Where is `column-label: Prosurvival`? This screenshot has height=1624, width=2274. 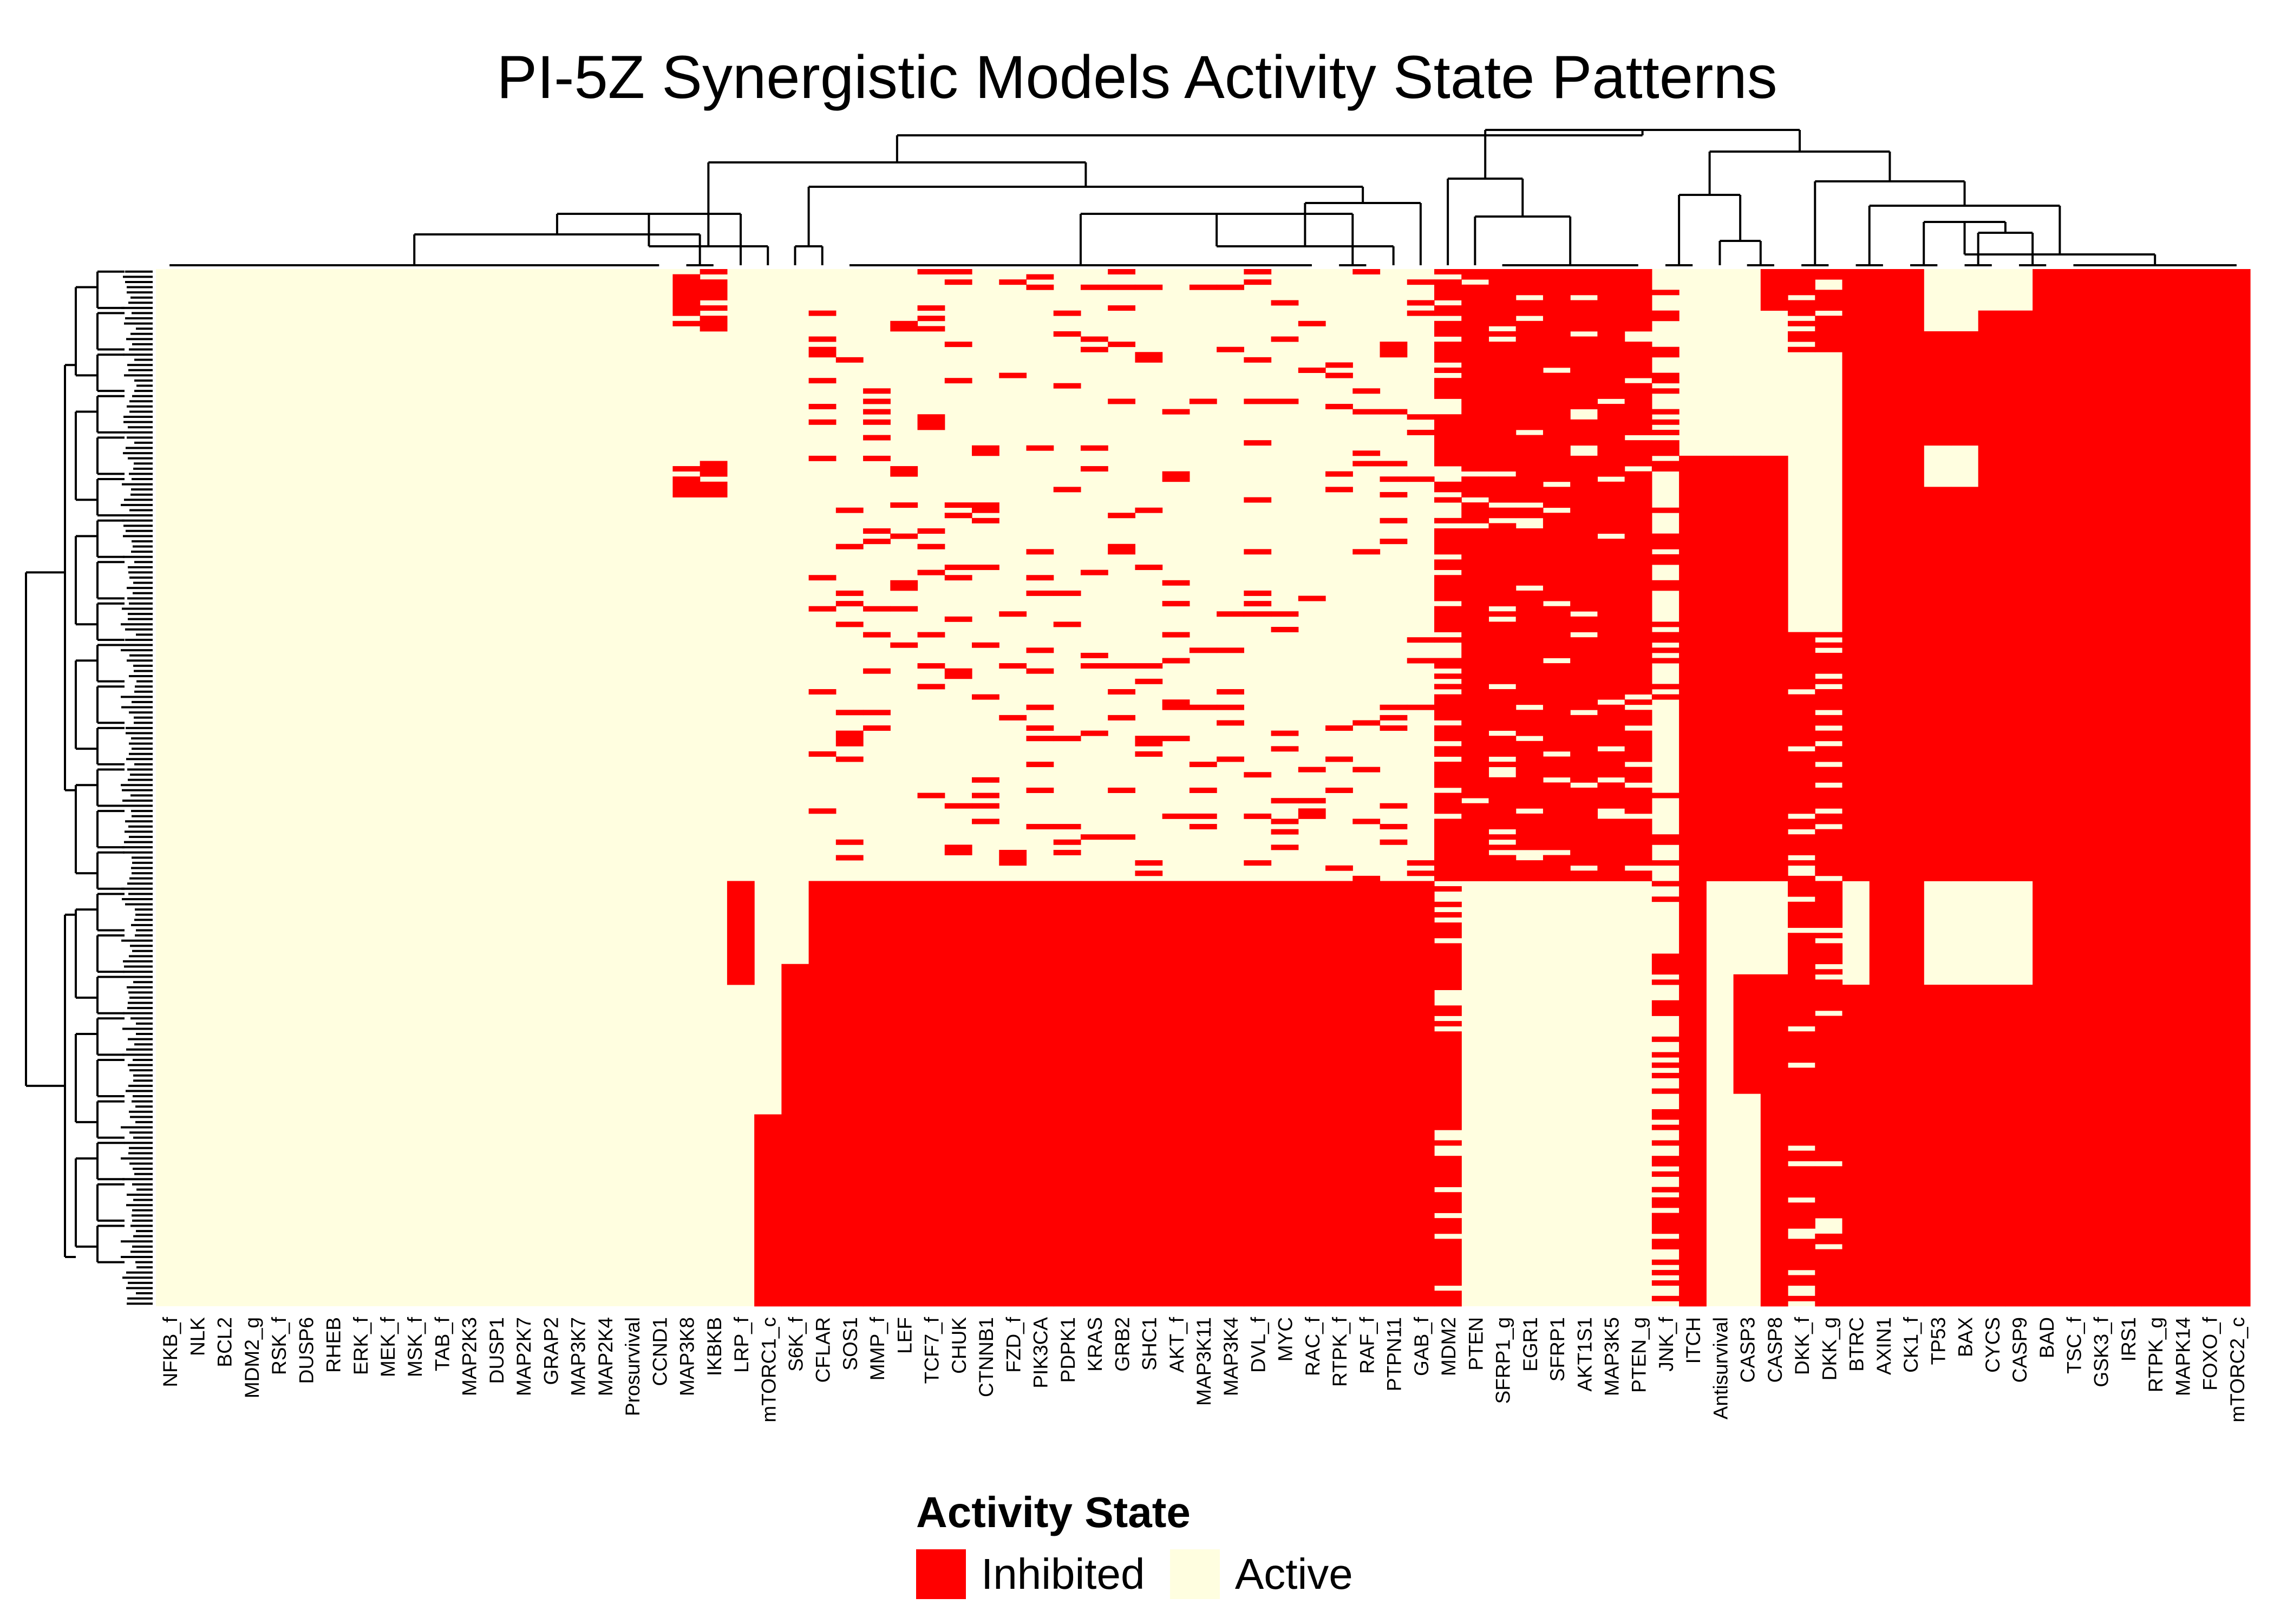 column-label: Prosurvival is located at coordinates (633, 1366).